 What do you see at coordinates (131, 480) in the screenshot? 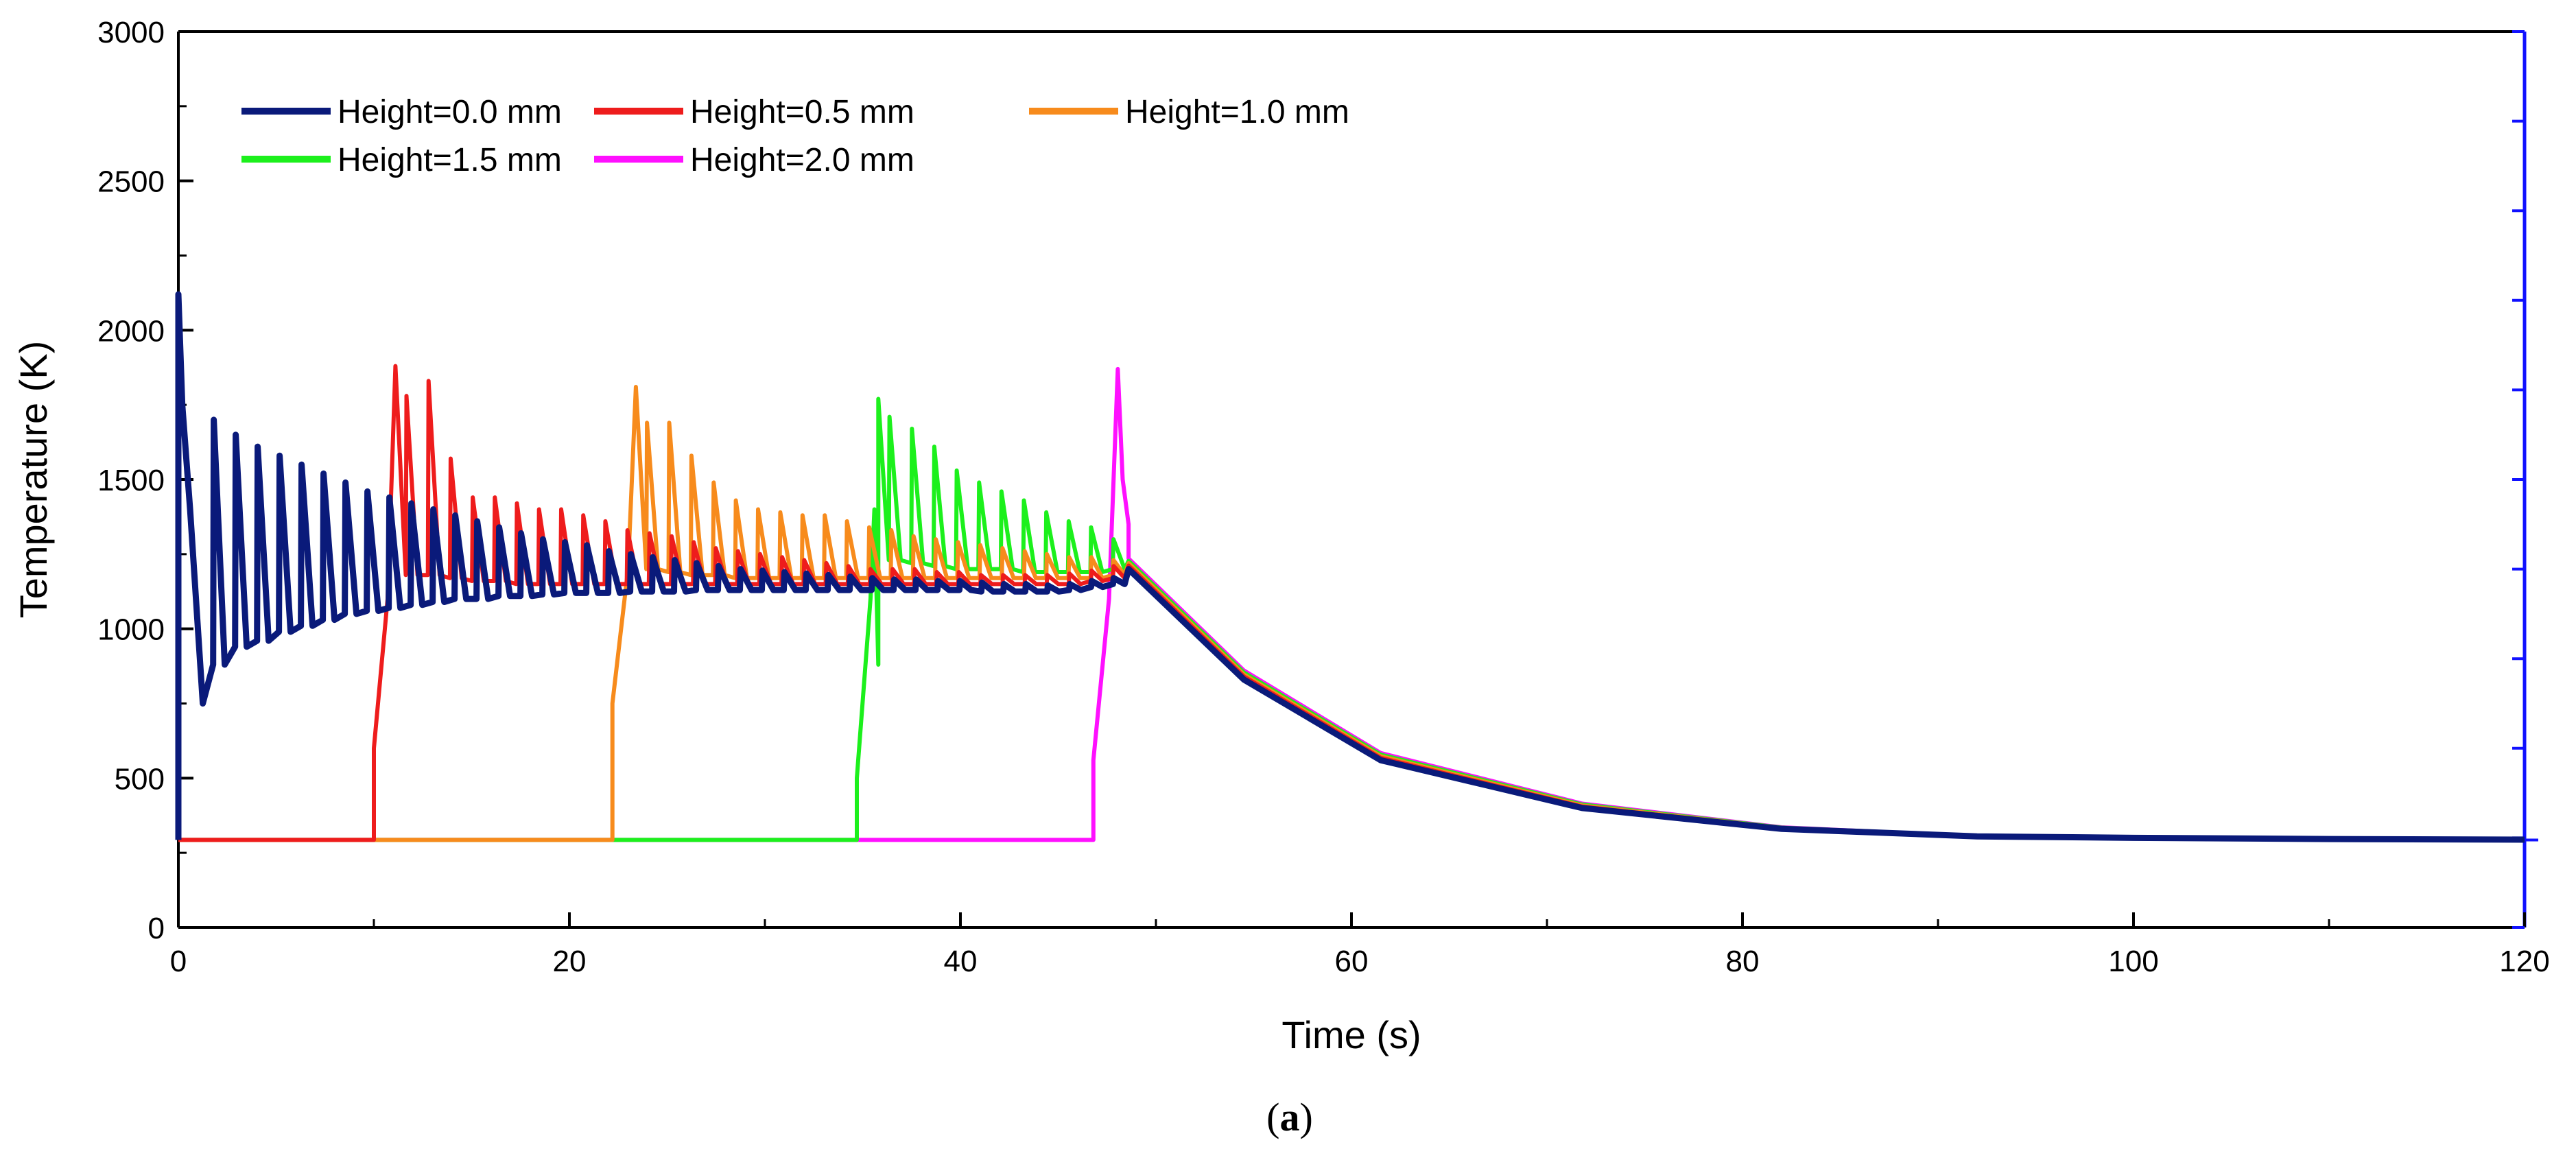
I see `y-tick-label: 1500` at bounding box center [131, 480].